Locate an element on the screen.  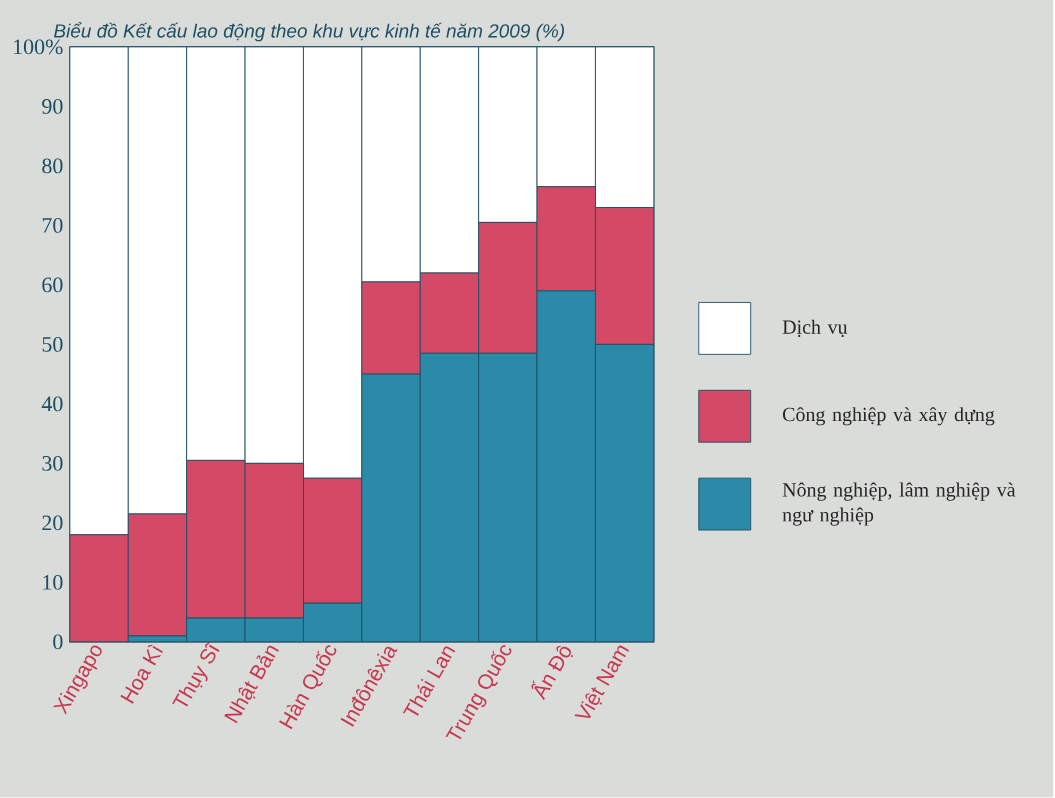
y-tick-label: 50 is located at coordinates (52, 344).